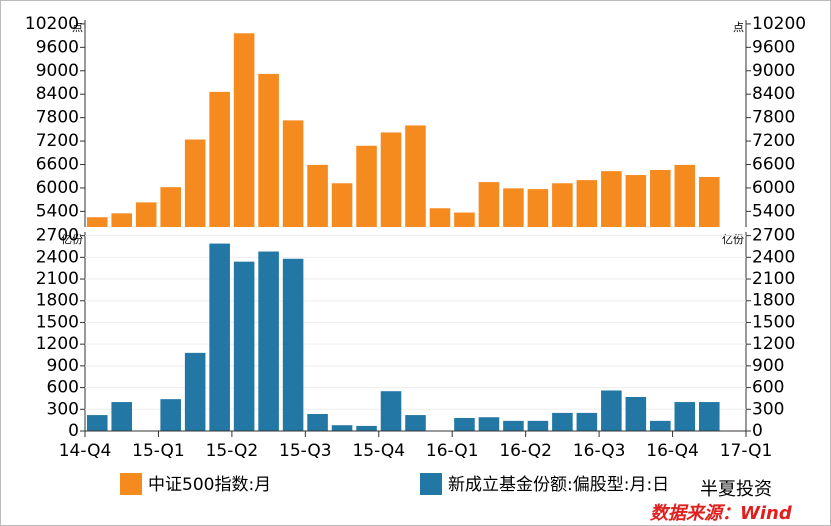 This screenshot has height=526, width=831. I want to click on watermark: 半夏投资, so click(736, 489).